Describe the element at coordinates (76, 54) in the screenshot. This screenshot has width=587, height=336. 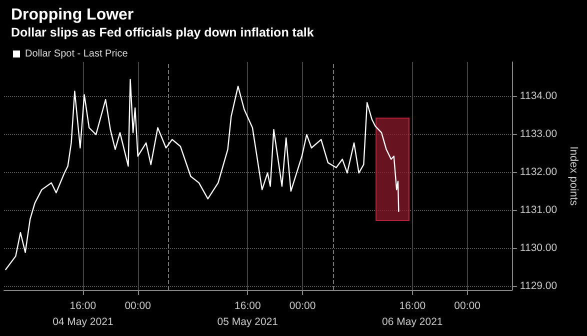
I see `legend-label: Dollar Spot - Last Price` at that location.